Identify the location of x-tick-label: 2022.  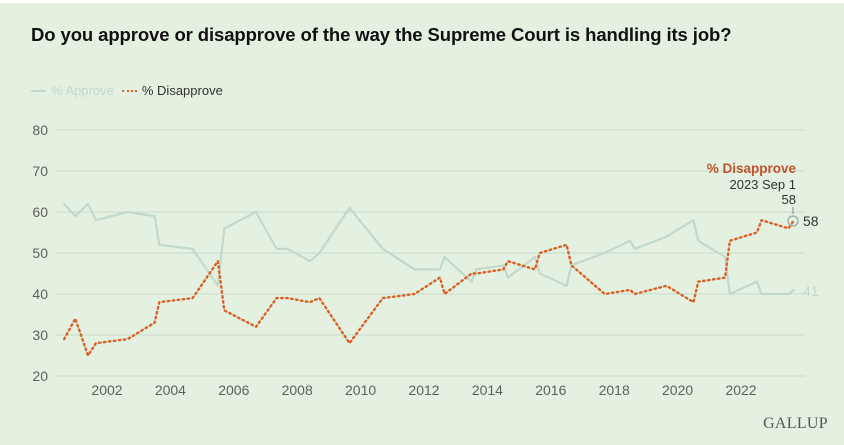
(740, 390).